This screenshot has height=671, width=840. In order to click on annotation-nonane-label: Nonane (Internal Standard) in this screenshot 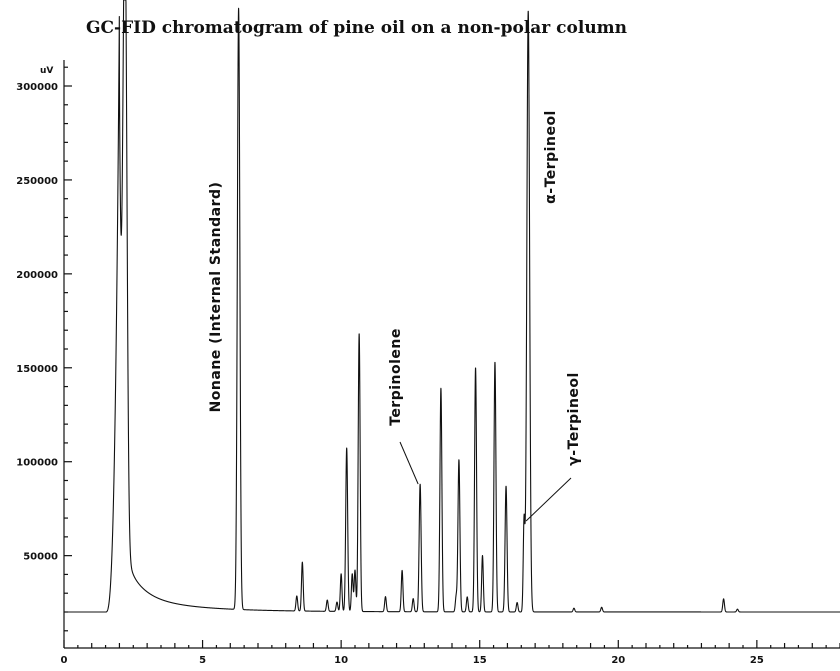, I will do `click(216, 297)`.